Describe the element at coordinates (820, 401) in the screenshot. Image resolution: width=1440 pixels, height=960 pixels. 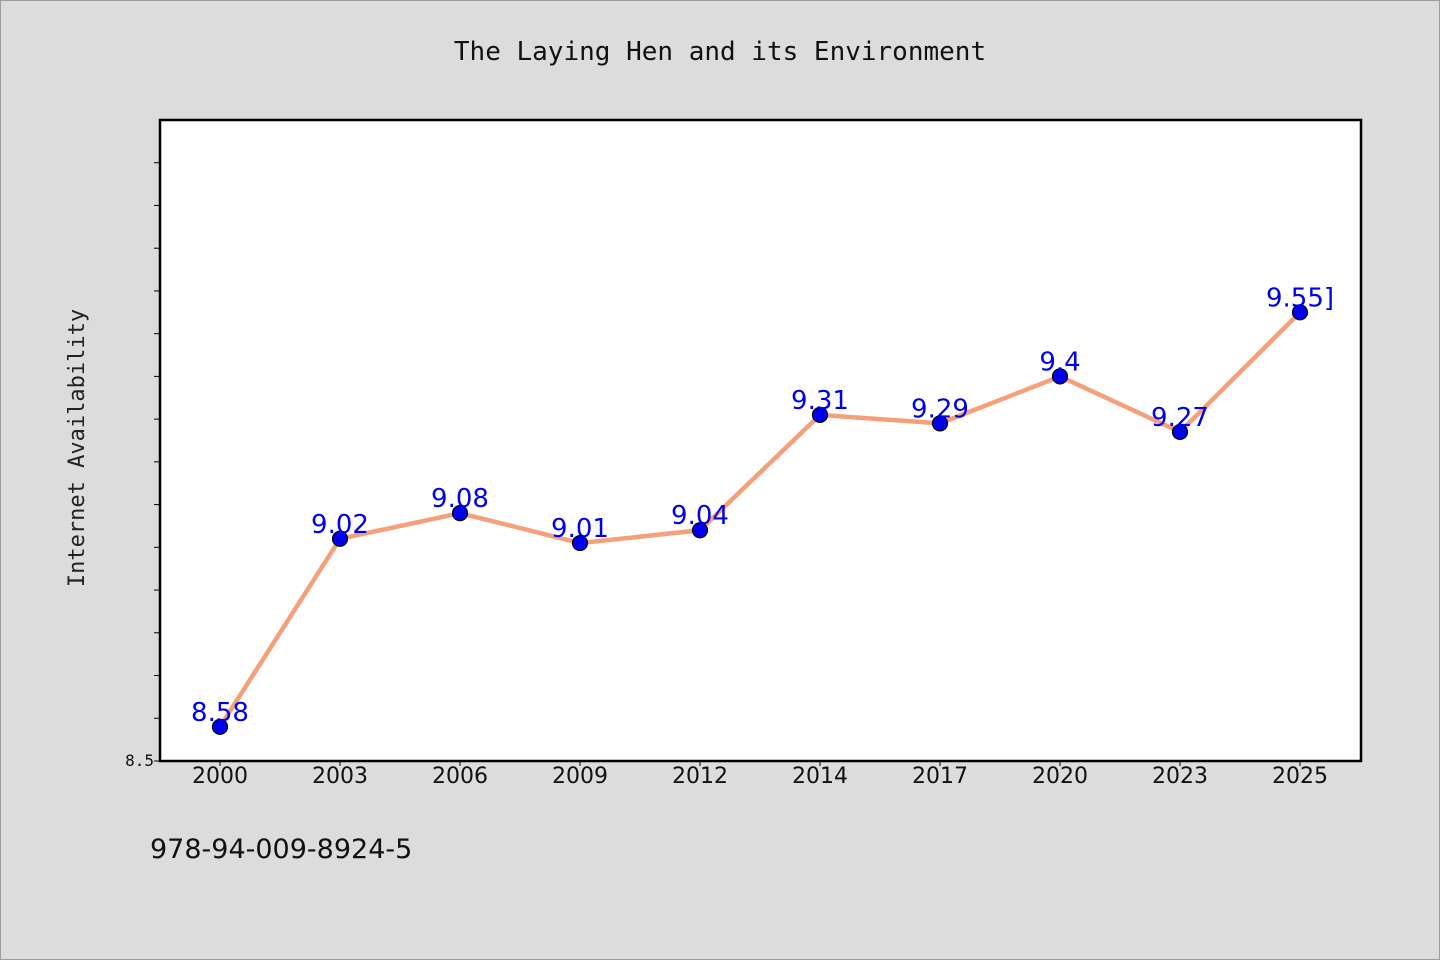
I see `data-label: 9.31` at that location.